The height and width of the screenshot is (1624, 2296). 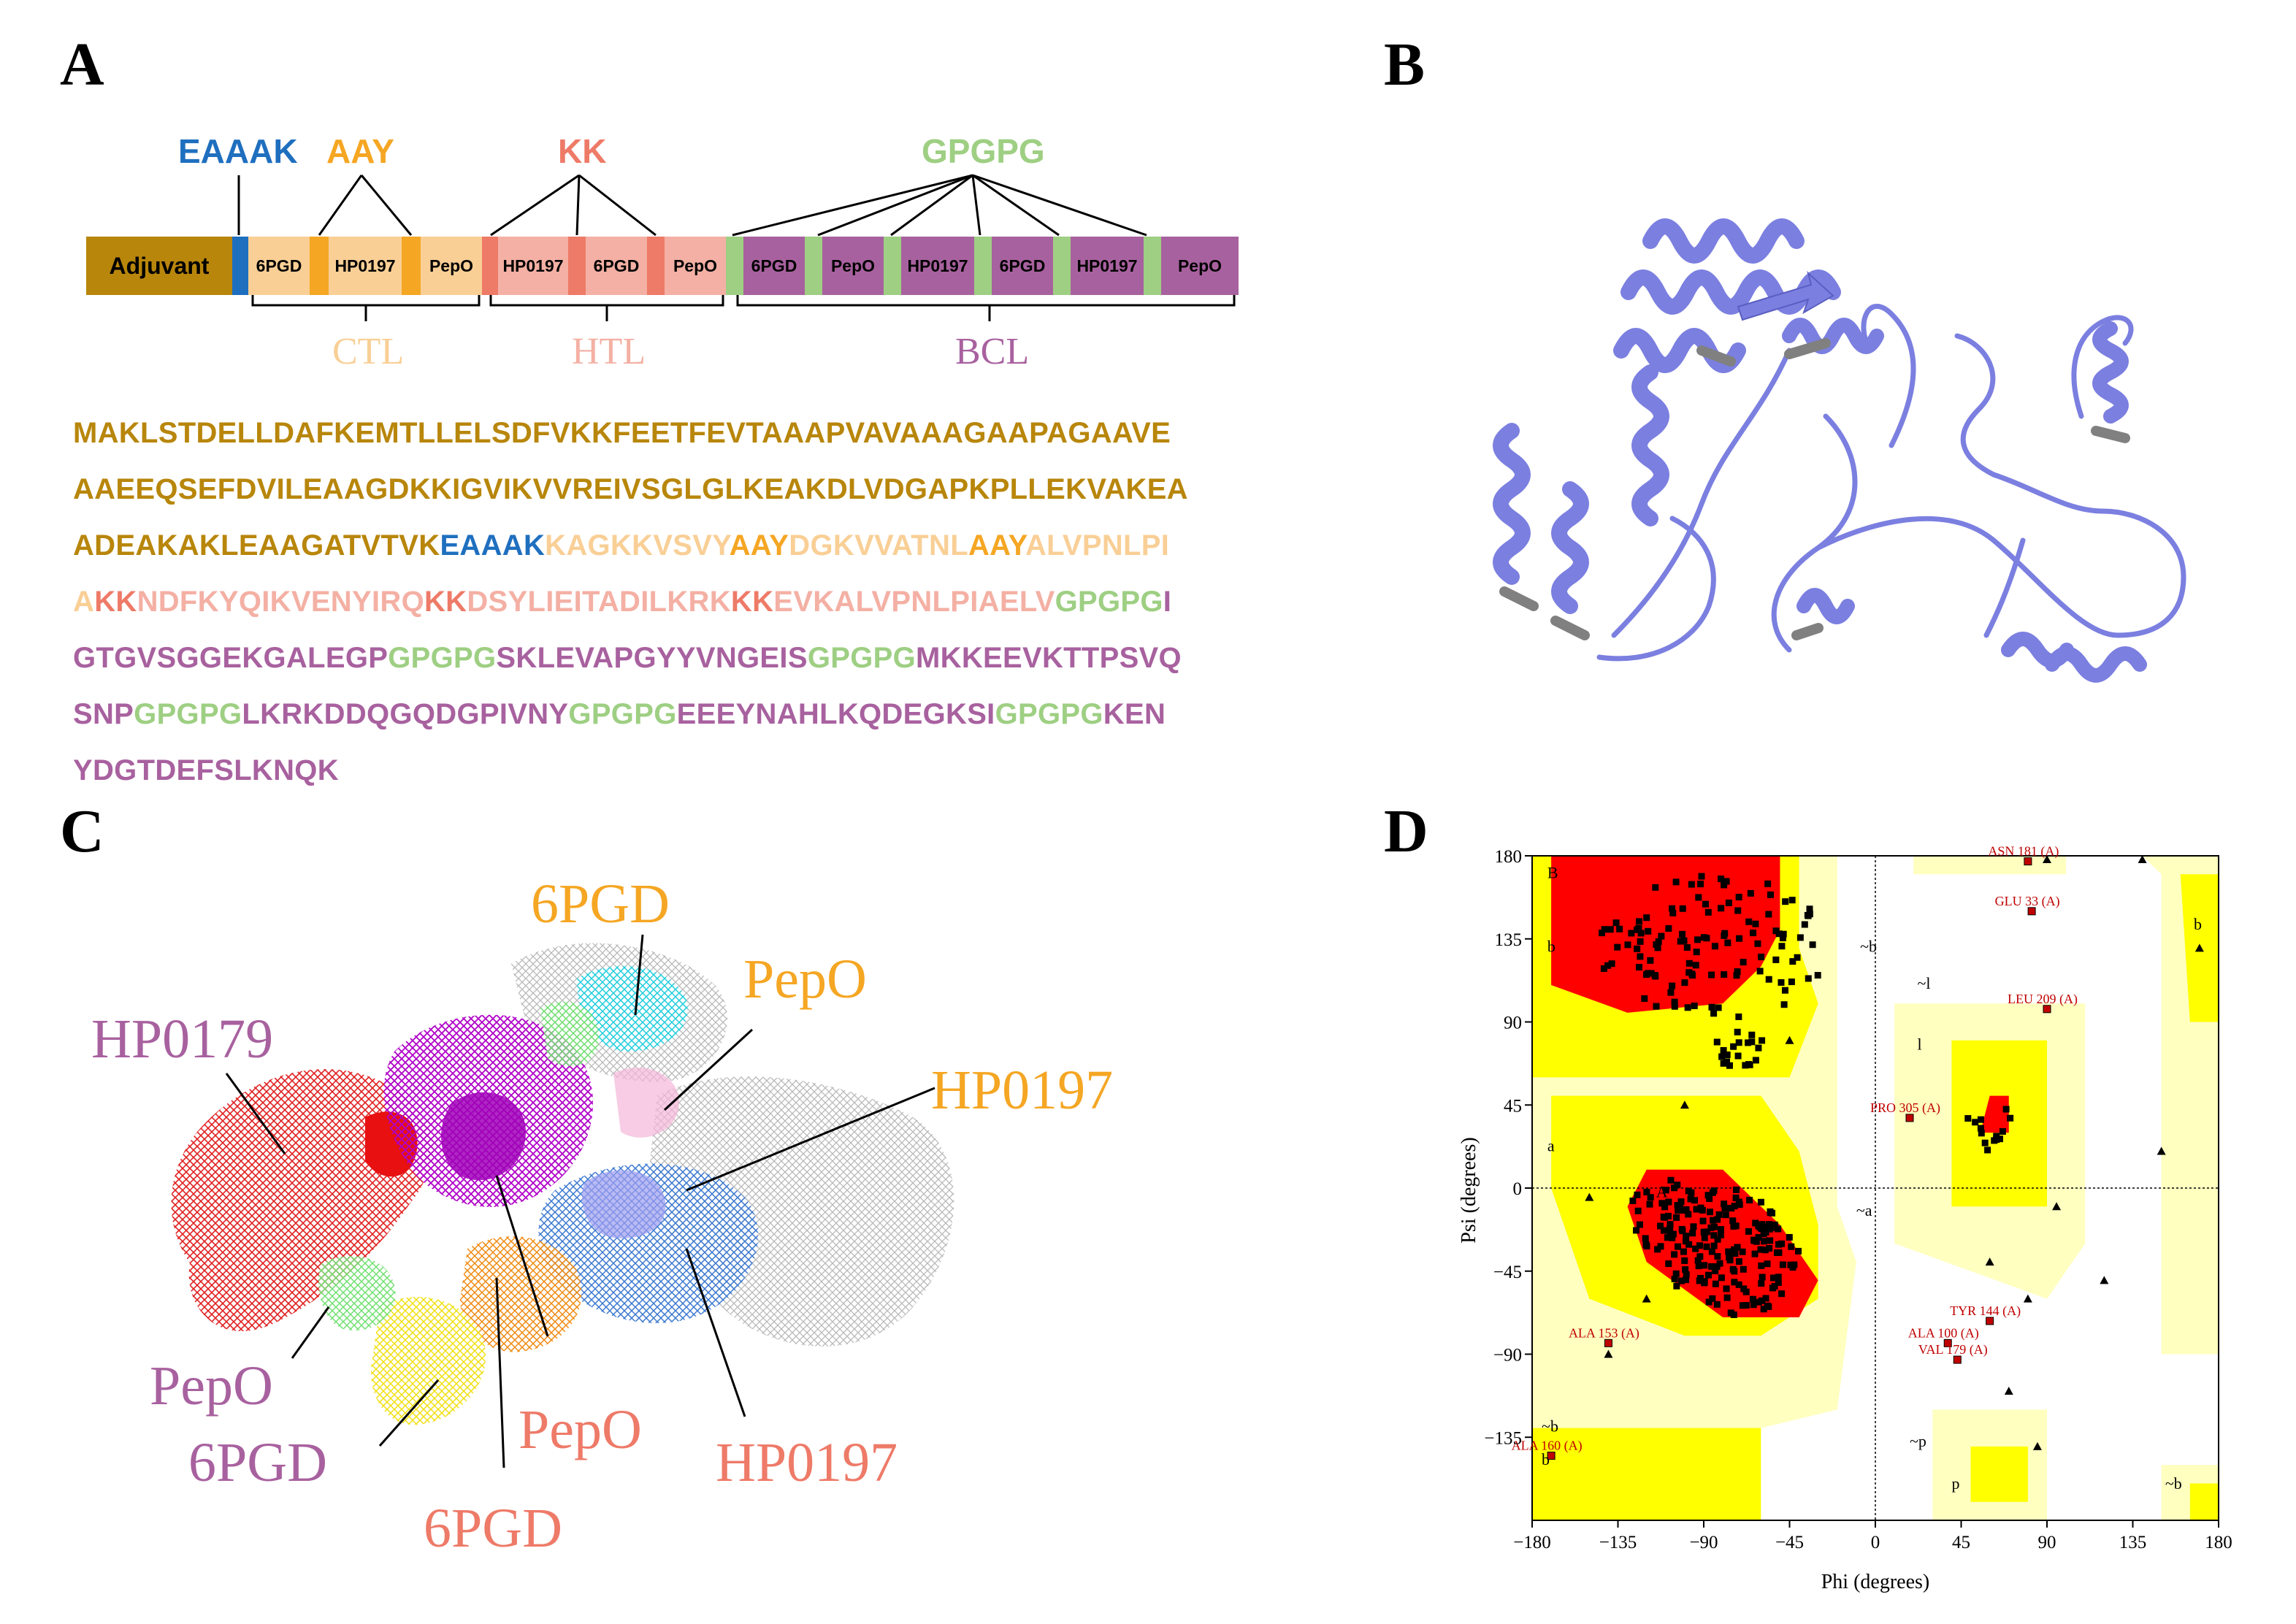 I want to click on surface-lavender, so click(x=623, y=1204).